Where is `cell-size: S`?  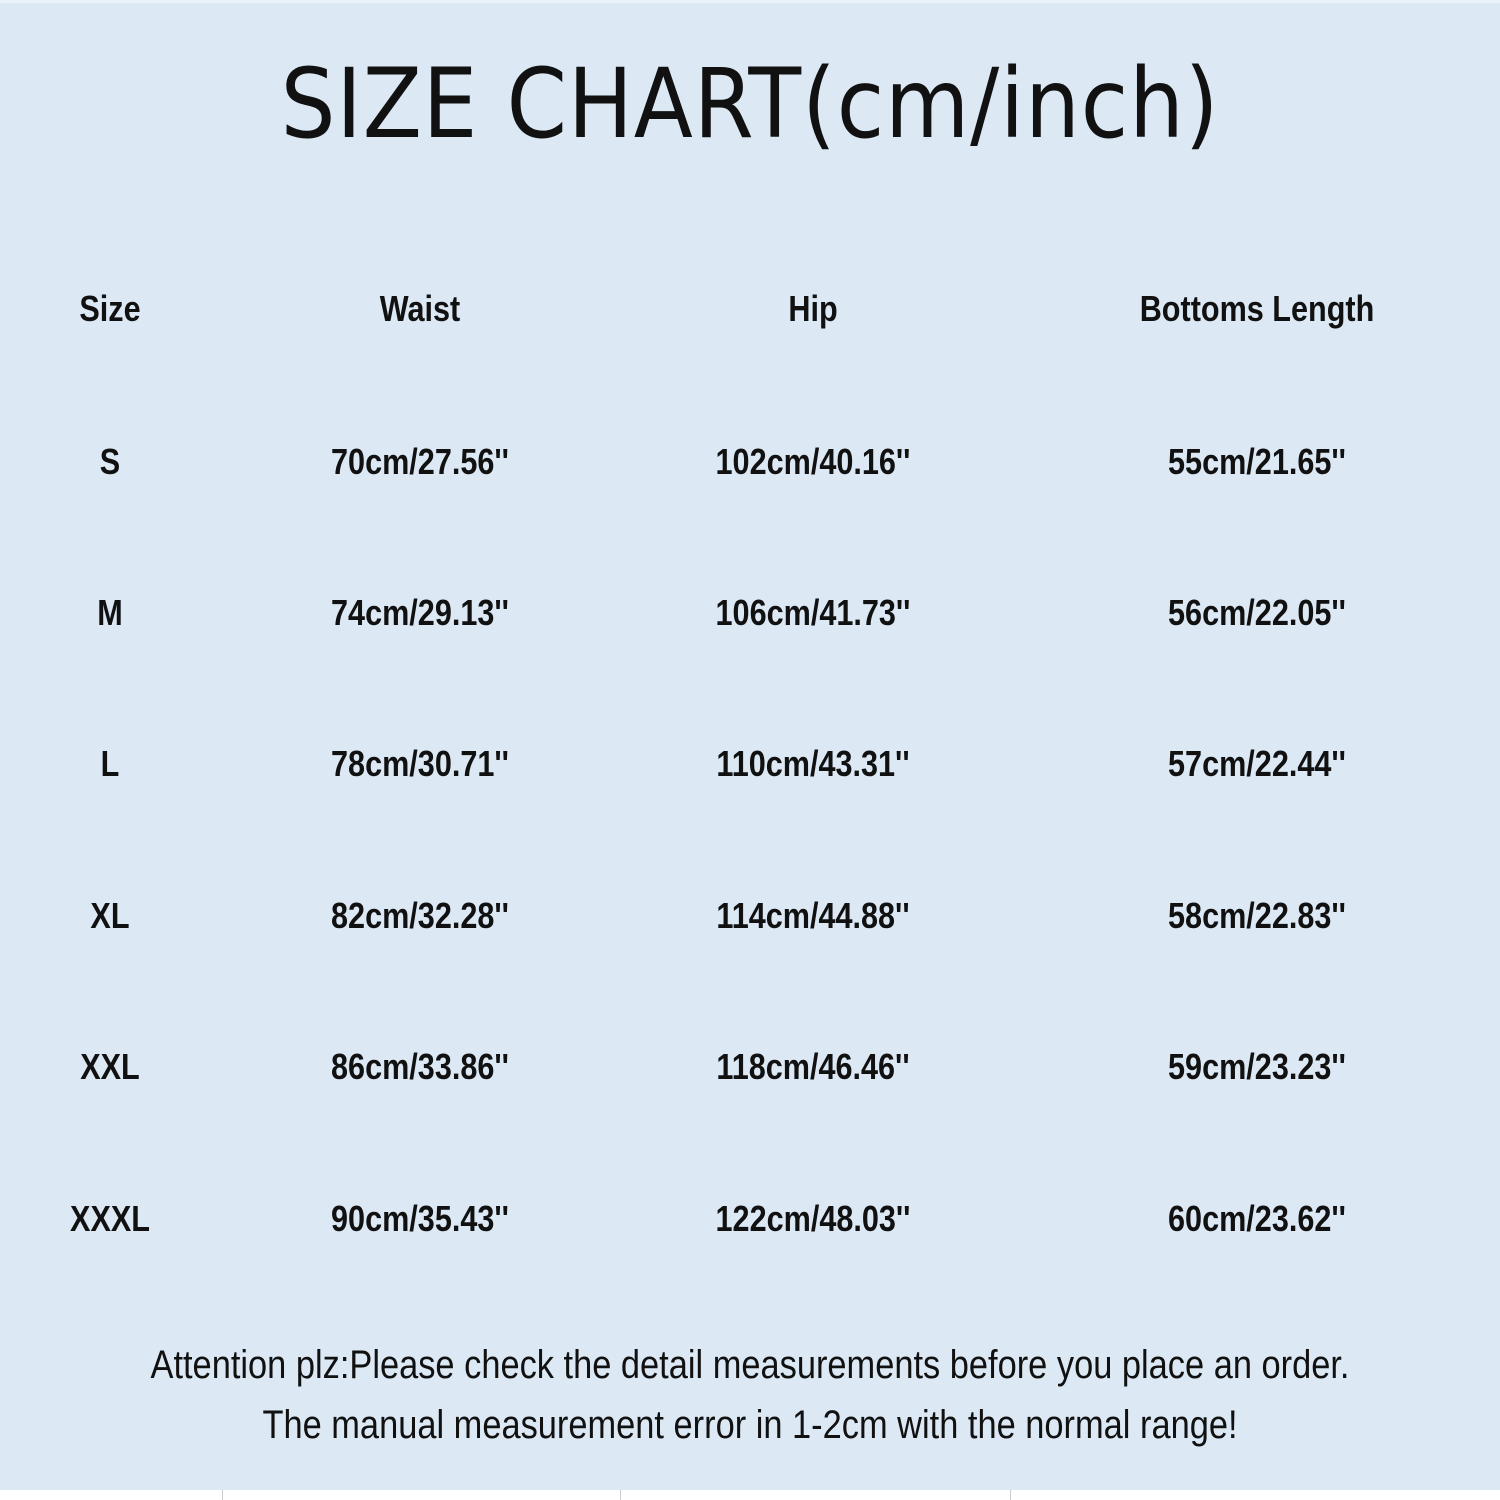
cell-size: S is located at coordinates (110, 461).